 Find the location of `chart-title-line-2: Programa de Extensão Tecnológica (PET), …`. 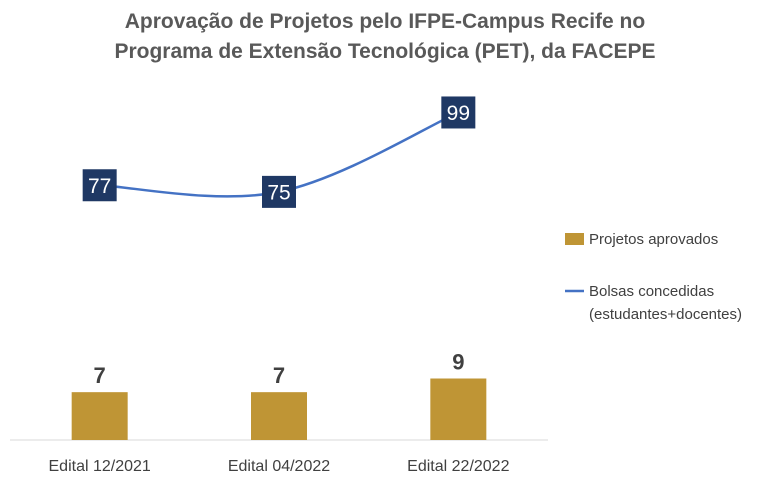

chart-title-line-2: Programa de Extensão Tecnológica (PET), … is located at coordinates (384, 51).